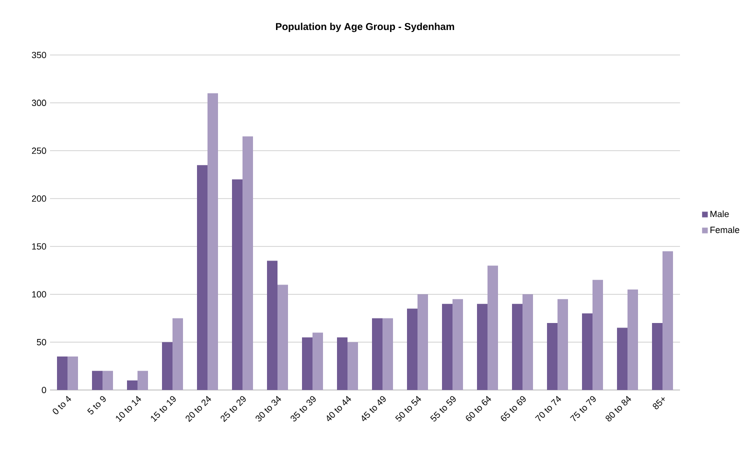 The height and width of the screenshot is (456, 756). Describe the element at coordinates (583, 409) in the screenshot. I see `x-tick-label: 75 to 79` at that location.